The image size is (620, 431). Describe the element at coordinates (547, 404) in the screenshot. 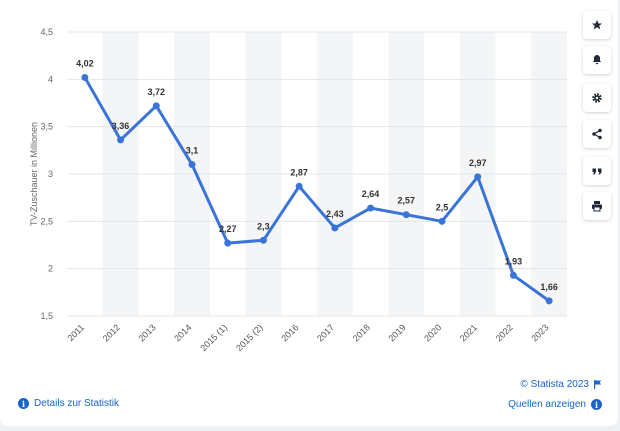

I see `sources-label: Quellen anzeigen` at that location.